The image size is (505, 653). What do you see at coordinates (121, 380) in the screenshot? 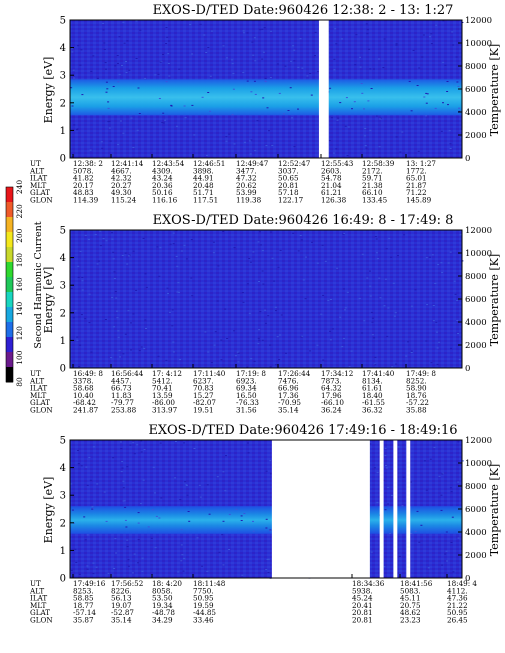
I see `panel2-eph-value: 4457.` at bounding box center [121, 380].